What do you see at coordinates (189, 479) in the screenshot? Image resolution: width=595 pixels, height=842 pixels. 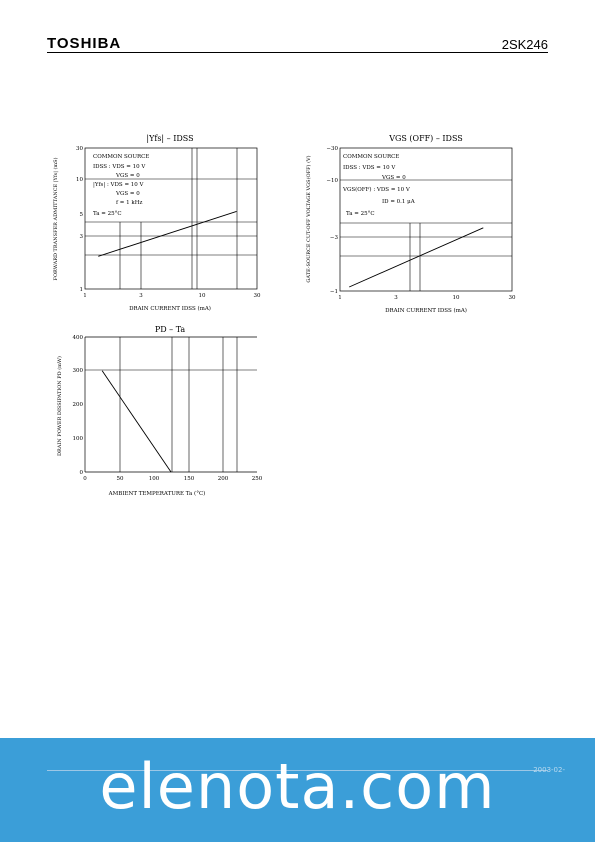 I see `x-tick-label: 150` at bounding box center [189, 479].